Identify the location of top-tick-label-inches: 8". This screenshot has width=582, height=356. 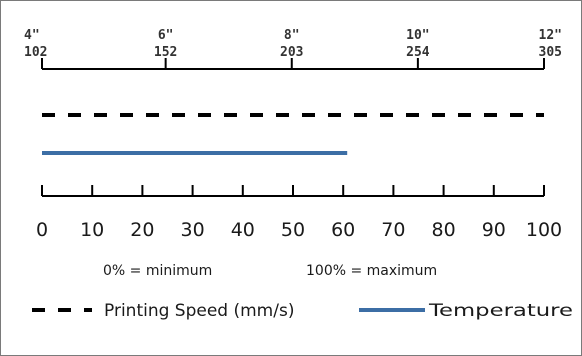
(292, 35).